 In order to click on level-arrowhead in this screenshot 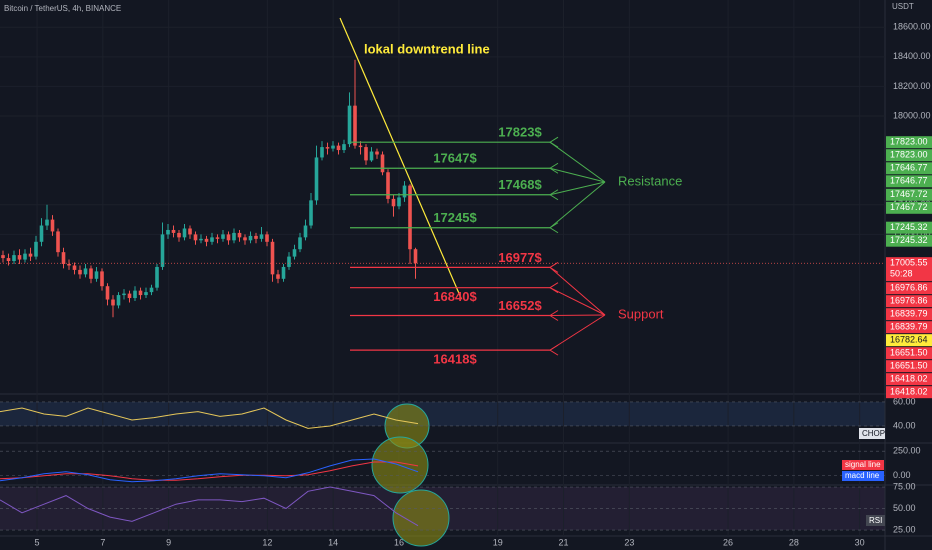, I will do `click(554, 228)`.